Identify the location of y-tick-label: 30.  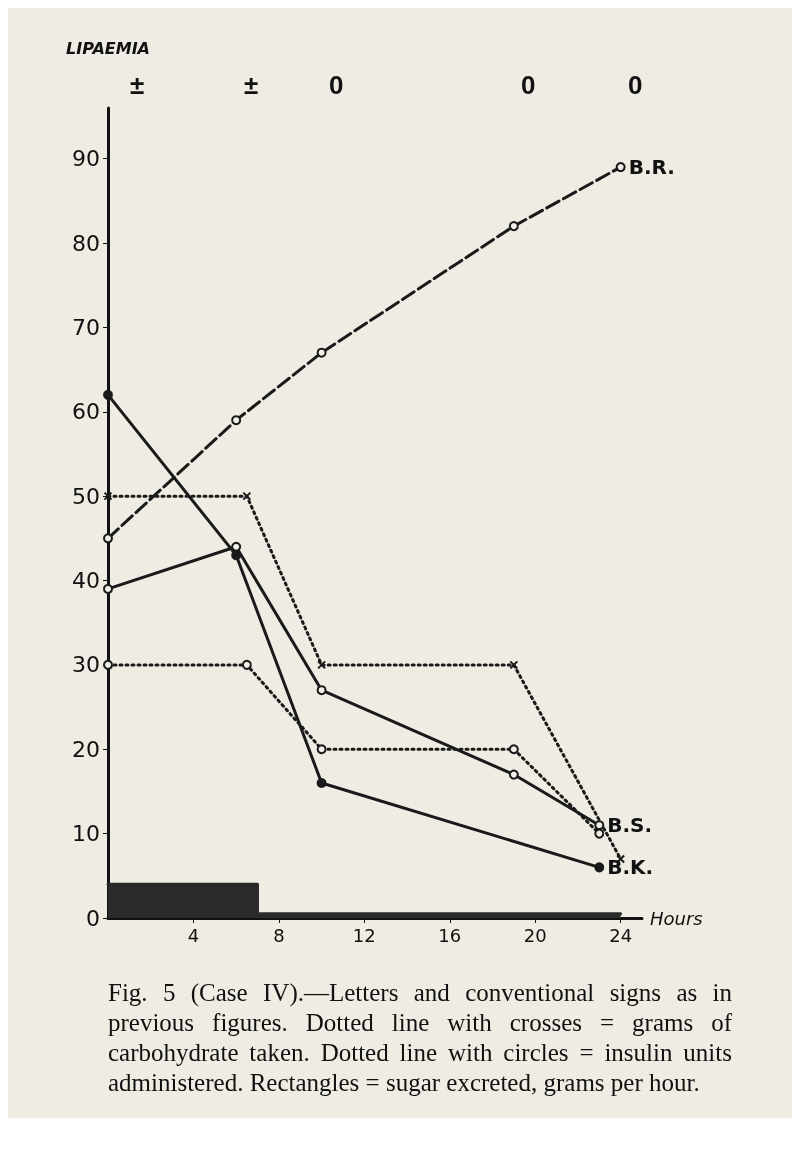
(86, 665).